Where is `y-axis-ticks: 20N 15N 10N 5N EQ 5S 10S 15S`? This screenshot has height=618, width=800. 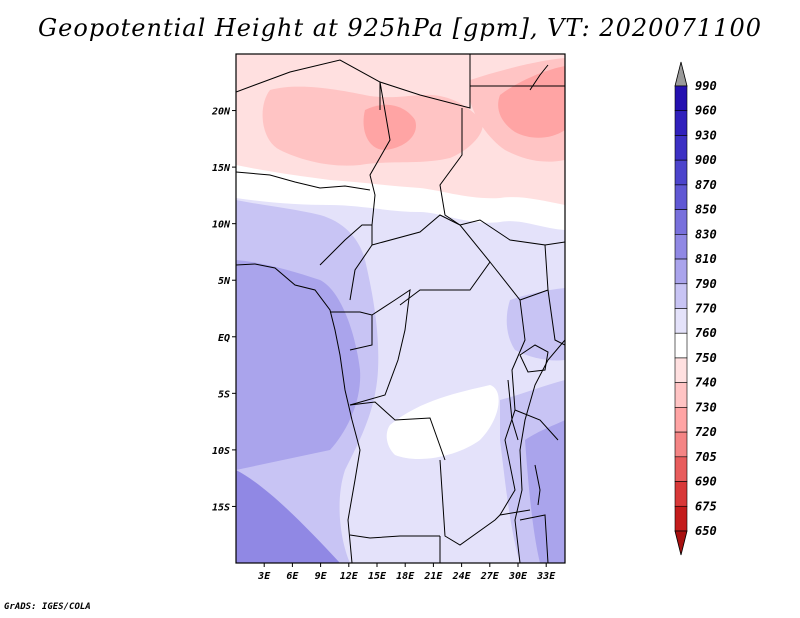
y-axis-ticks: 20N 15N 10N 5N EQ 5S 10S 15S is located at coordinates (223, 310).